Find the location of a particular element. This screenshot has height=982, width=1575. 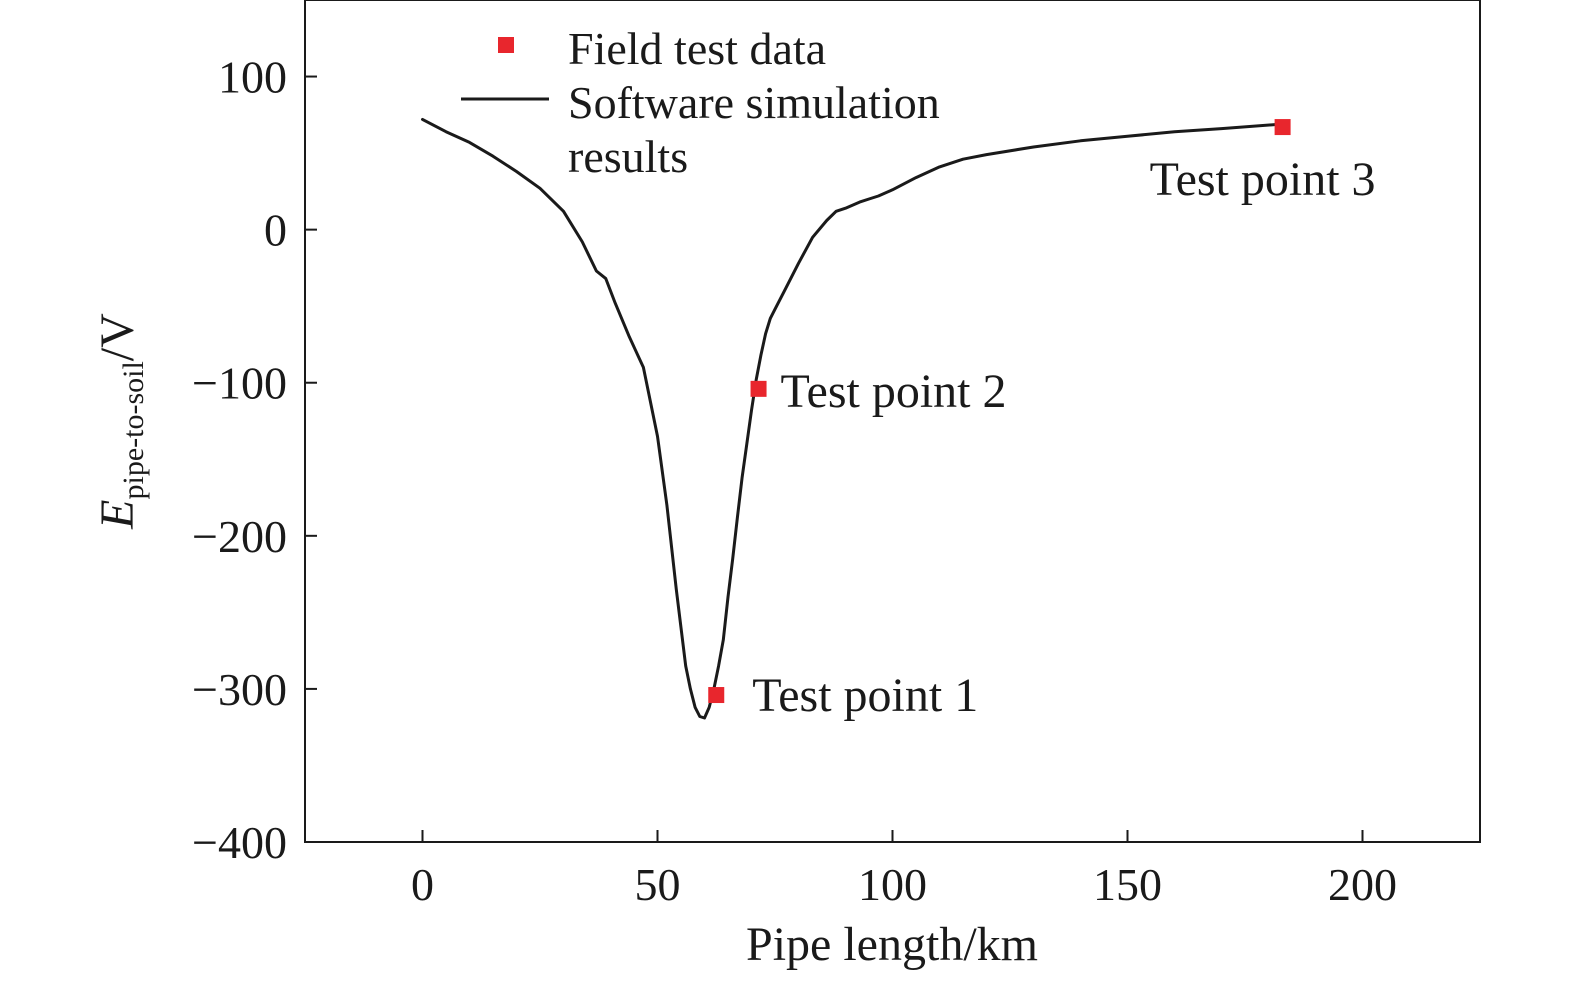

y-tick-label: −100 is located at coordinates (239, 383).